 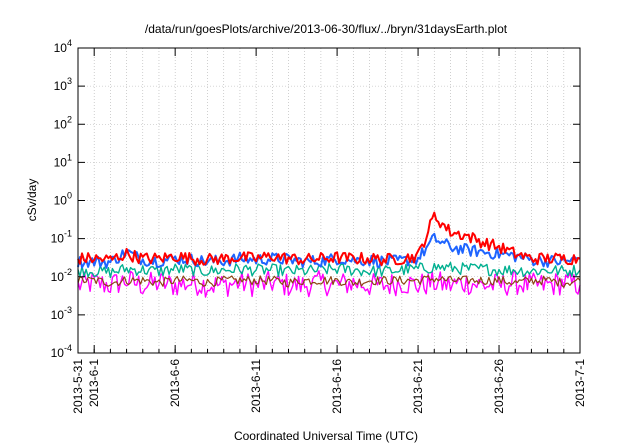 I want to click on y-tick-label: 10⁻¹, so click(x=61, y=237).